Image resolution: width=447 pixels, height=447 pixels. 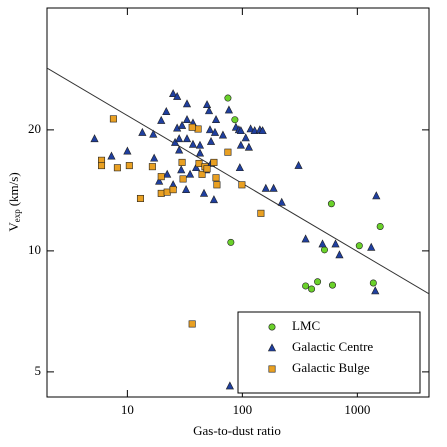 I want to click on x-axis-label: Gas-to-dust ratio, so click(x=237, y=430).